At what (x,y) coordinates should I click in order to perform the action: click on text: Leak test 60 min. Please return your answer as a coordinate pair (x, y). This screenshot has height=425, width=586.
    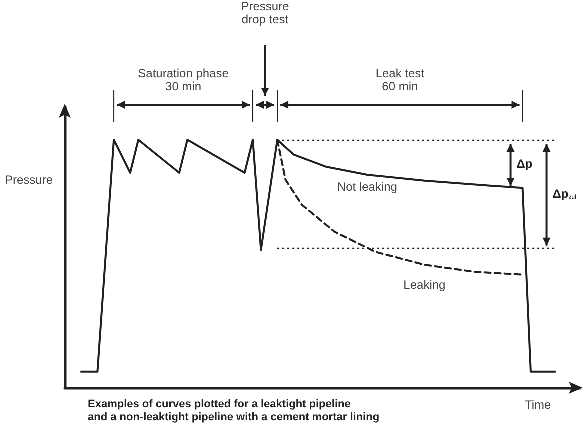
    Looking at the image, I should click on (401, 80).